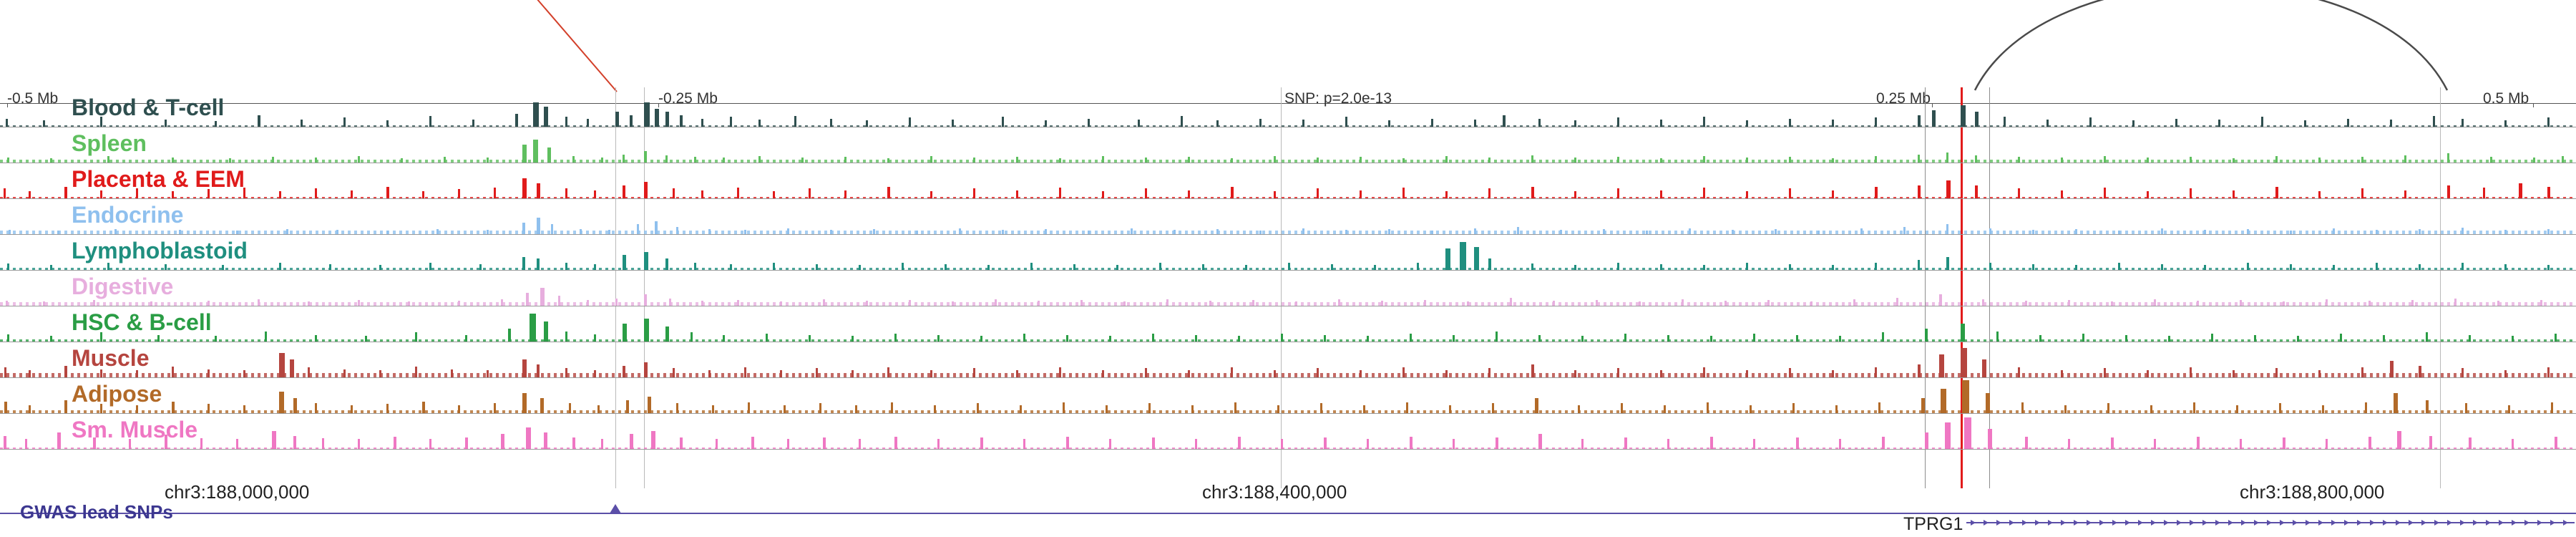  What do you see at coordinates (615, 508) in the screenshot?
I see `gwas-lead-snp-marker` at bounding box center [615, 508].